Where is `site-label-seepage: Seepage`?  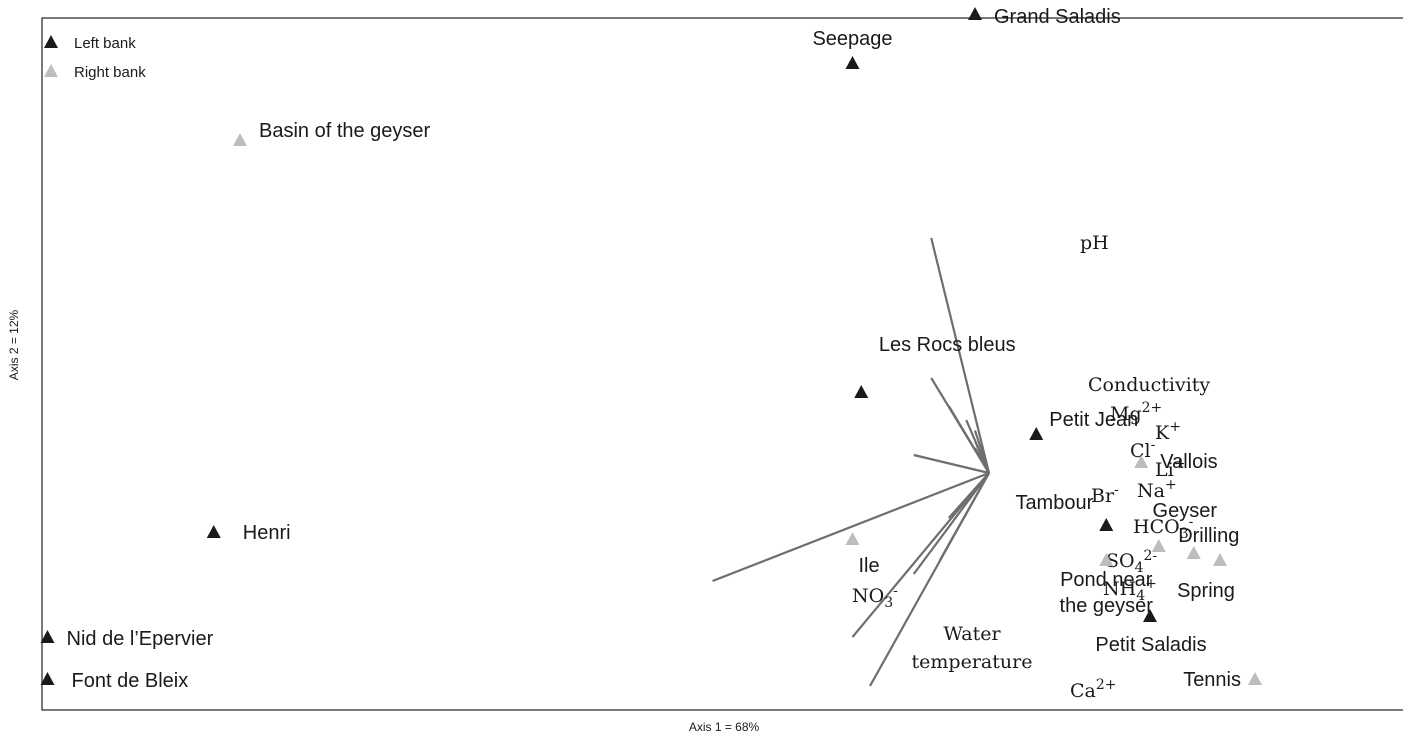
site-label-seepage: Seepage is located at coordinates (852, 39).